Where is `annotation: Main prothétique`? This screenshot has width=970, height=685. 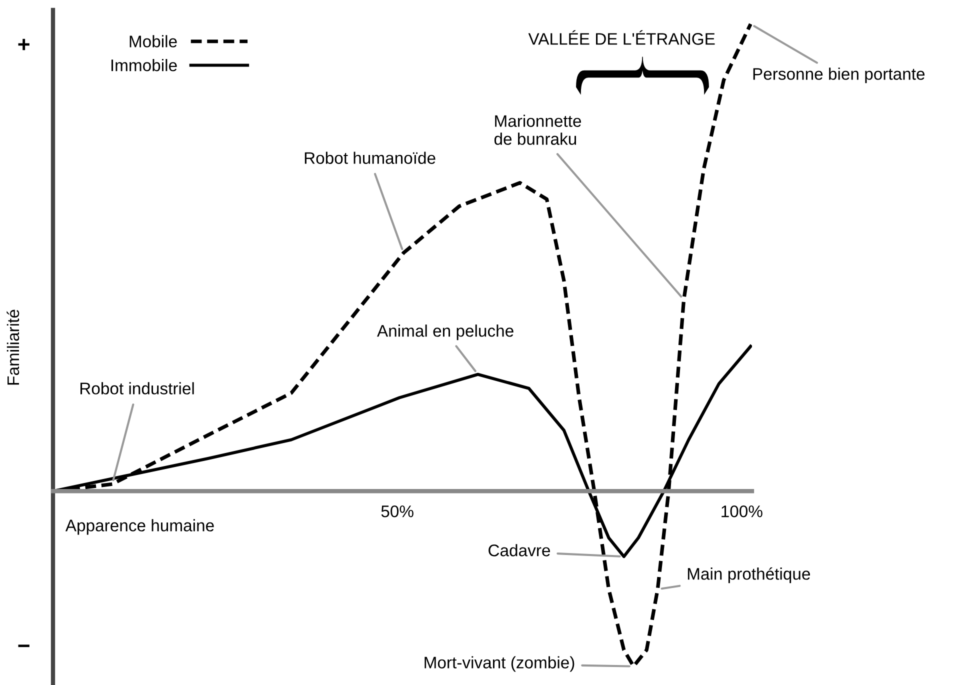
annotation: Main prothétique is located at coordinates (749, 575).